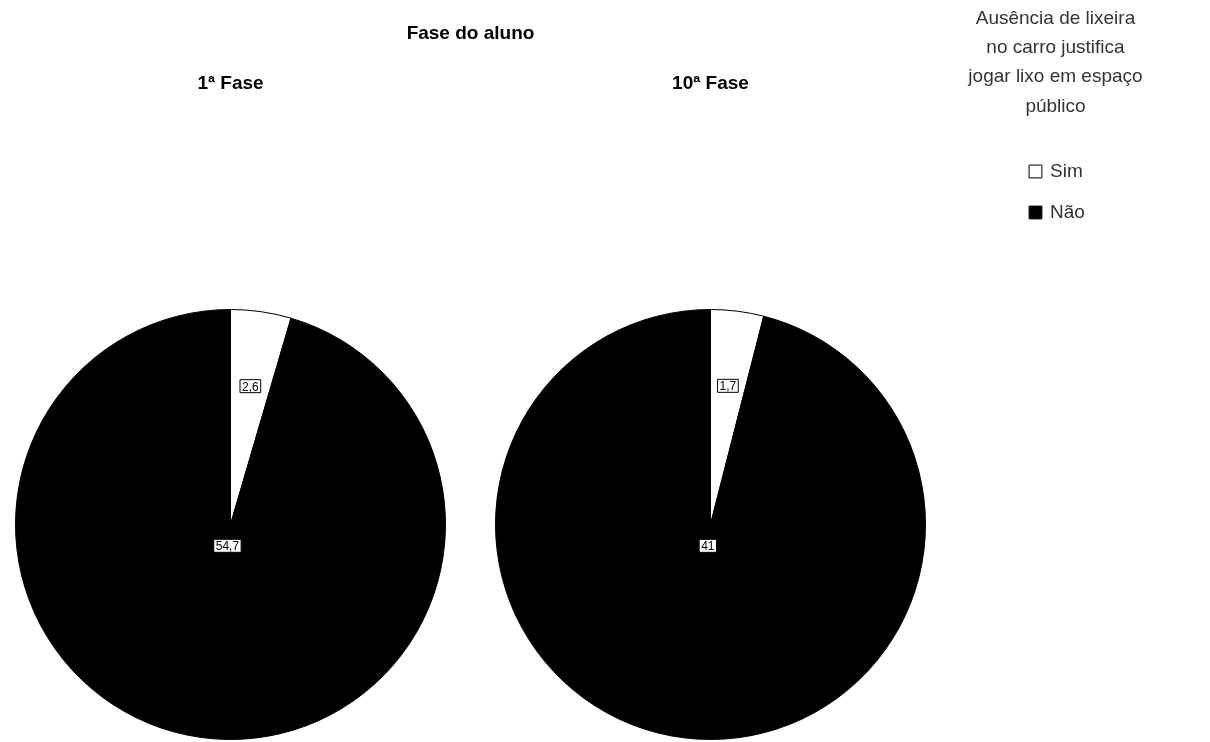 The image size is (1210, 742). What do you see at coordinates (230, 82) in the screenshot?
I see `chart-subtitle: 1ª Fase` at bounding box center [230, 82].